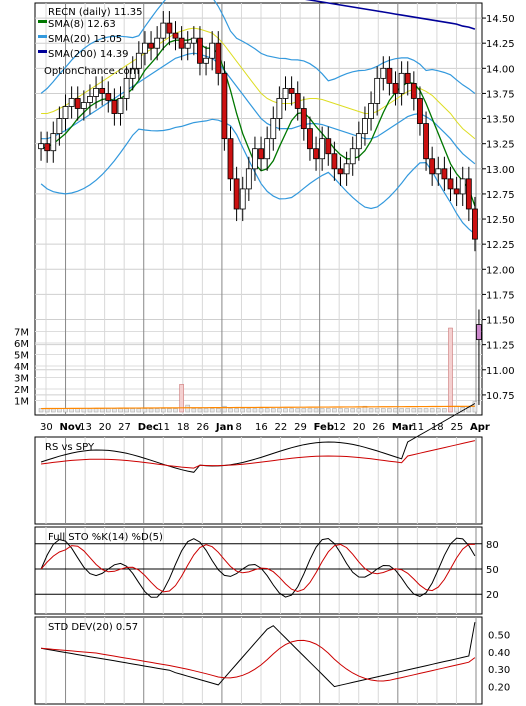 This screenshot has width=526, height=706. What do you see at coordinates (417, 427) in the screenshot?
I see `x-tick-label: 11` at bounding box center [417, 427].